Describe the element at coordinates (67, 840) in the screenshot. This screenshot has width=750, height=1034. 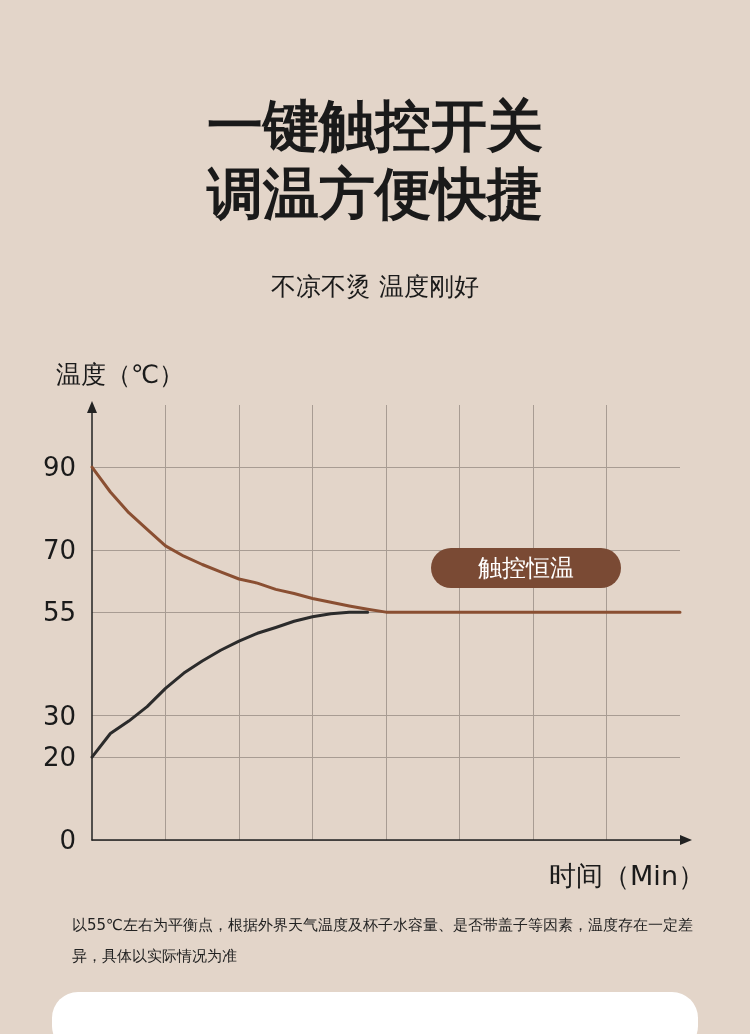
I see `y-tick-label: 0` at that location.